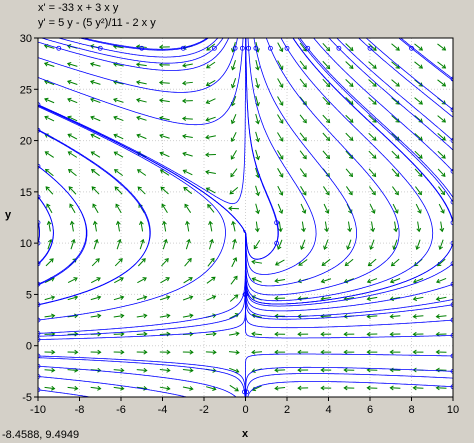 This screenshot has width=474, height=443. What do you see at coordinates (38, 410) in the screenshot?
I see `x-tick-label: -10` at bounding box center [38, 410].